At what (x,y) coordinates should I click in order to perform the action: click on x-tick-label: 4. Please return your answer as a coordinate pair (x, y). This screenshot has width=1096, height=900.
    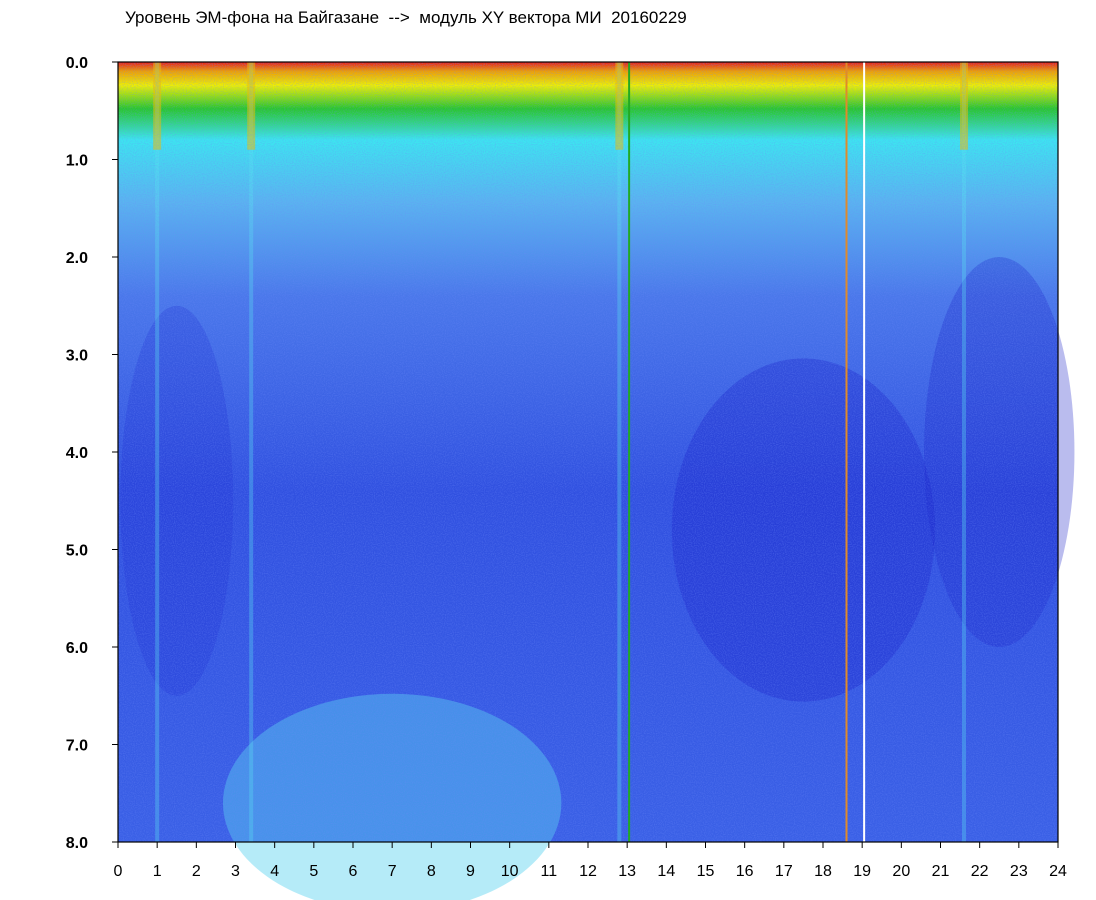
    Looking at the image, I should click on (274, 871).